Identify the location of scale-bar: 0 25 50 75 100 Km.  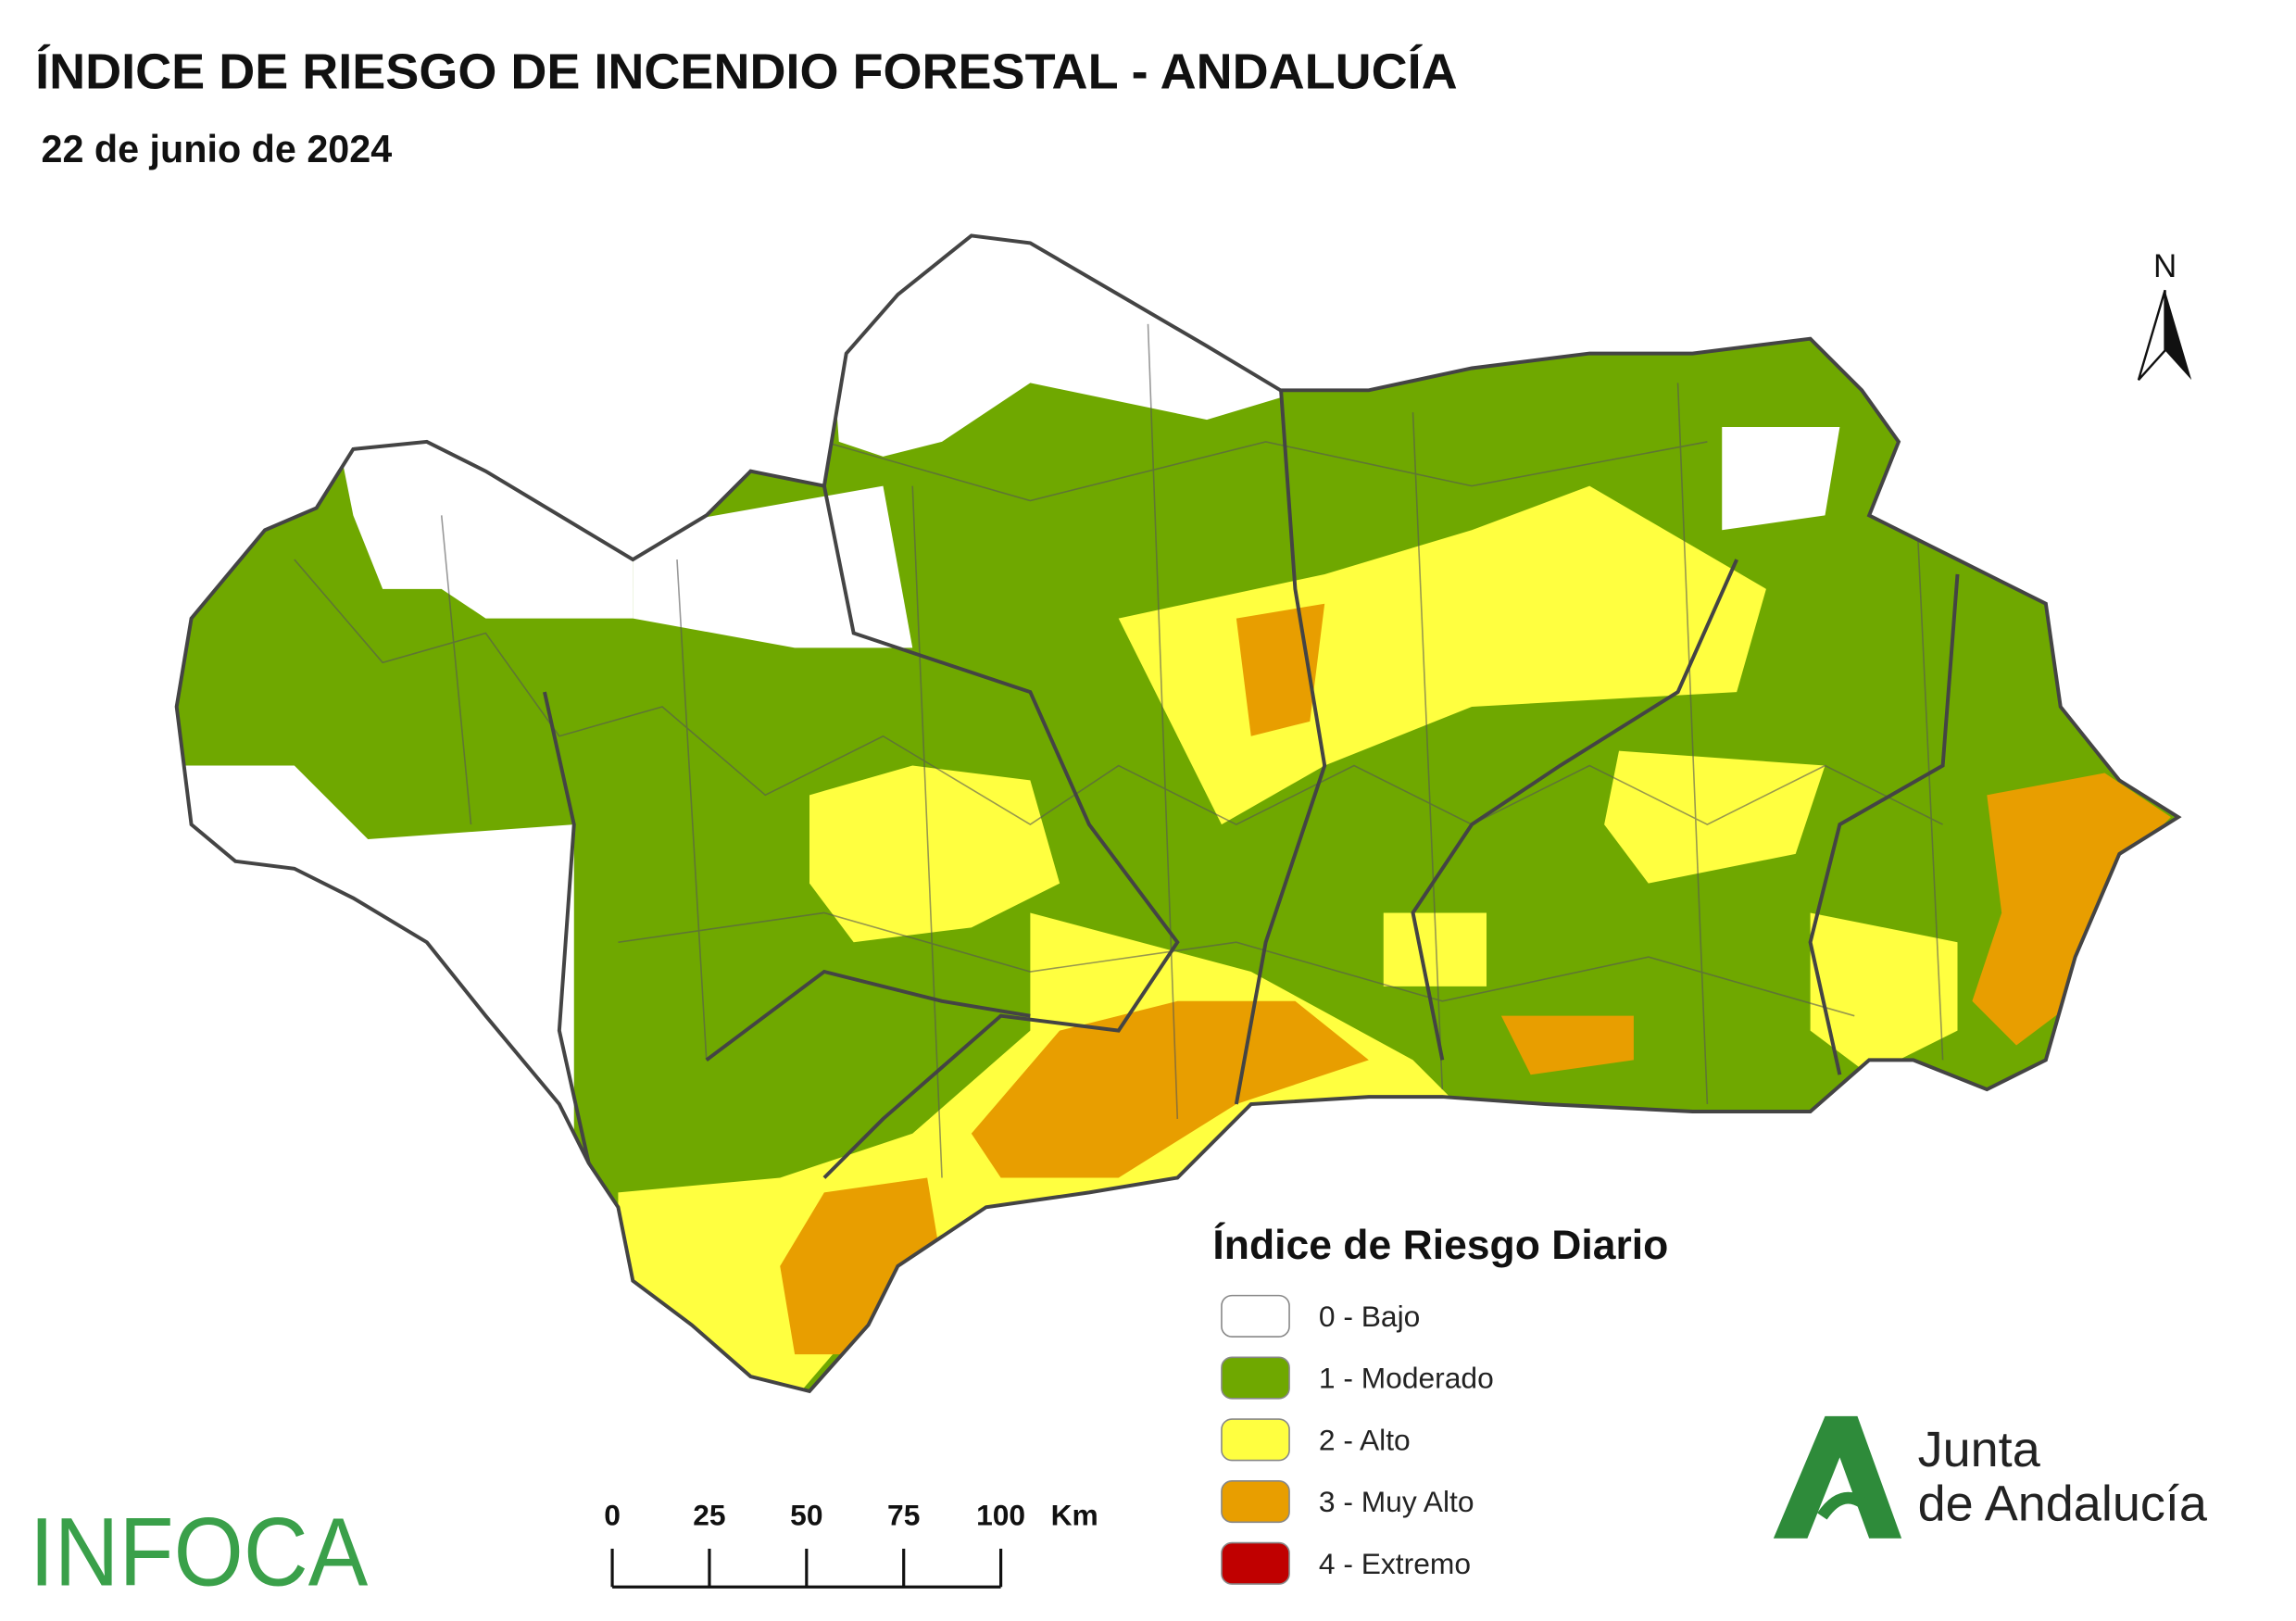
(851, 1544).